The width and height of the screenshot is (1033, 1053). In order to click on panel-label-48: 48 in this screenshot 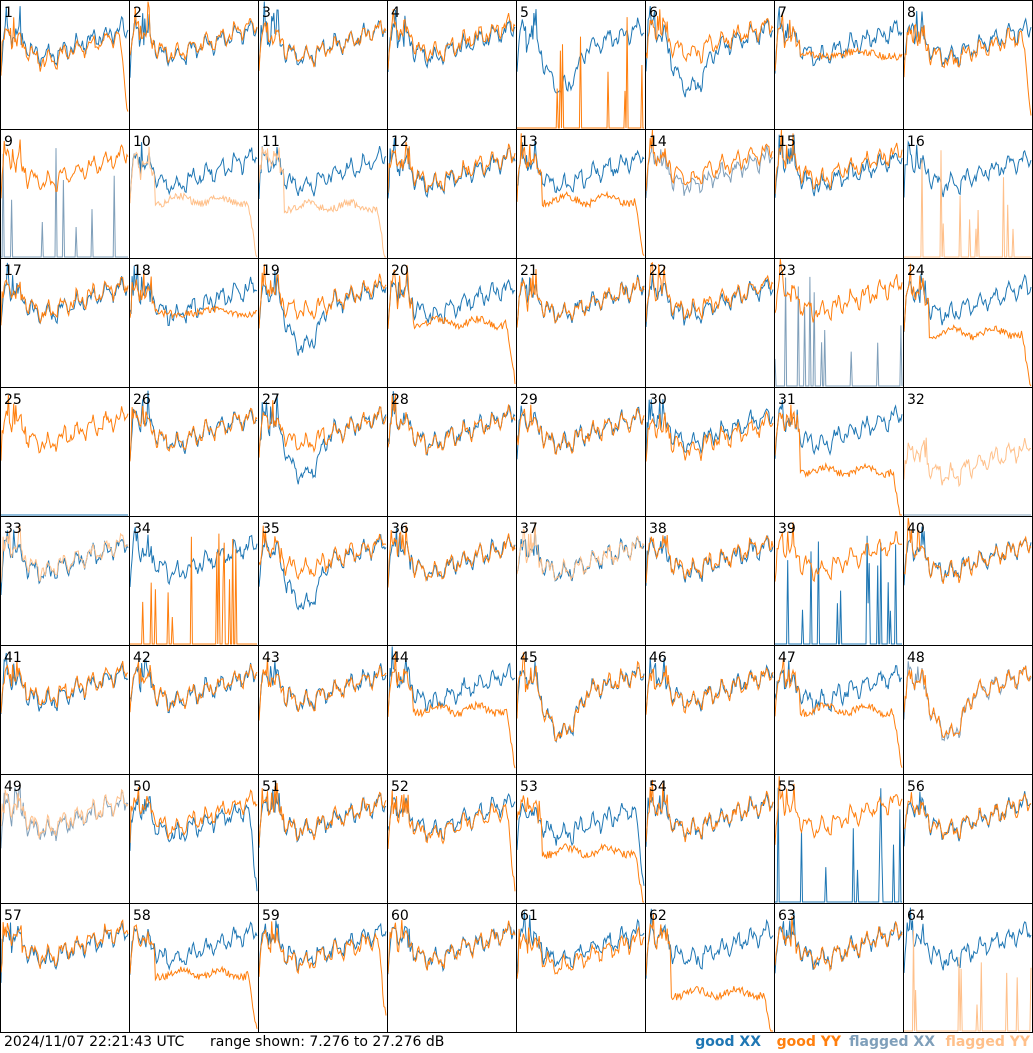, I will do `click(916, 658)`.